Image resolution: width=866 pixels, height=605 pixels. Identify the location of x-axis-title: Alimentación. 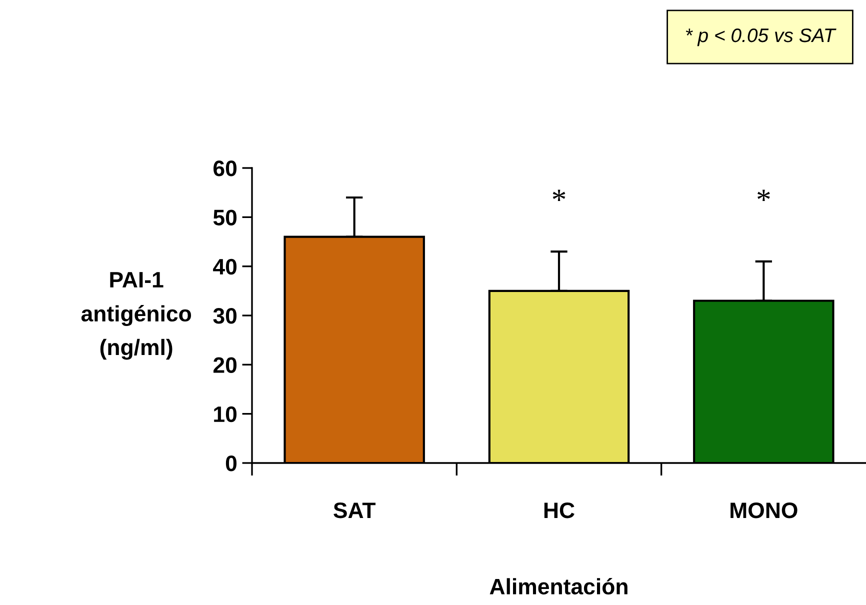
(559, 586).